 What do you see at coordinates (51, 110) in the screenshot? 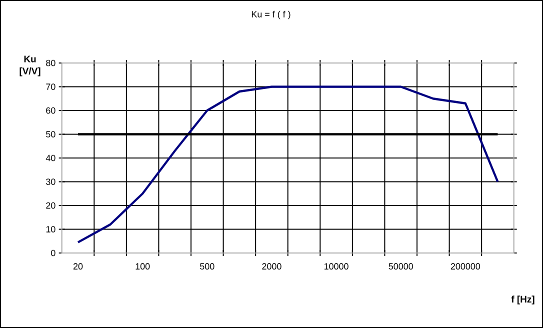
I see `y-tick-label: 60` at bounding box center [51, 110].